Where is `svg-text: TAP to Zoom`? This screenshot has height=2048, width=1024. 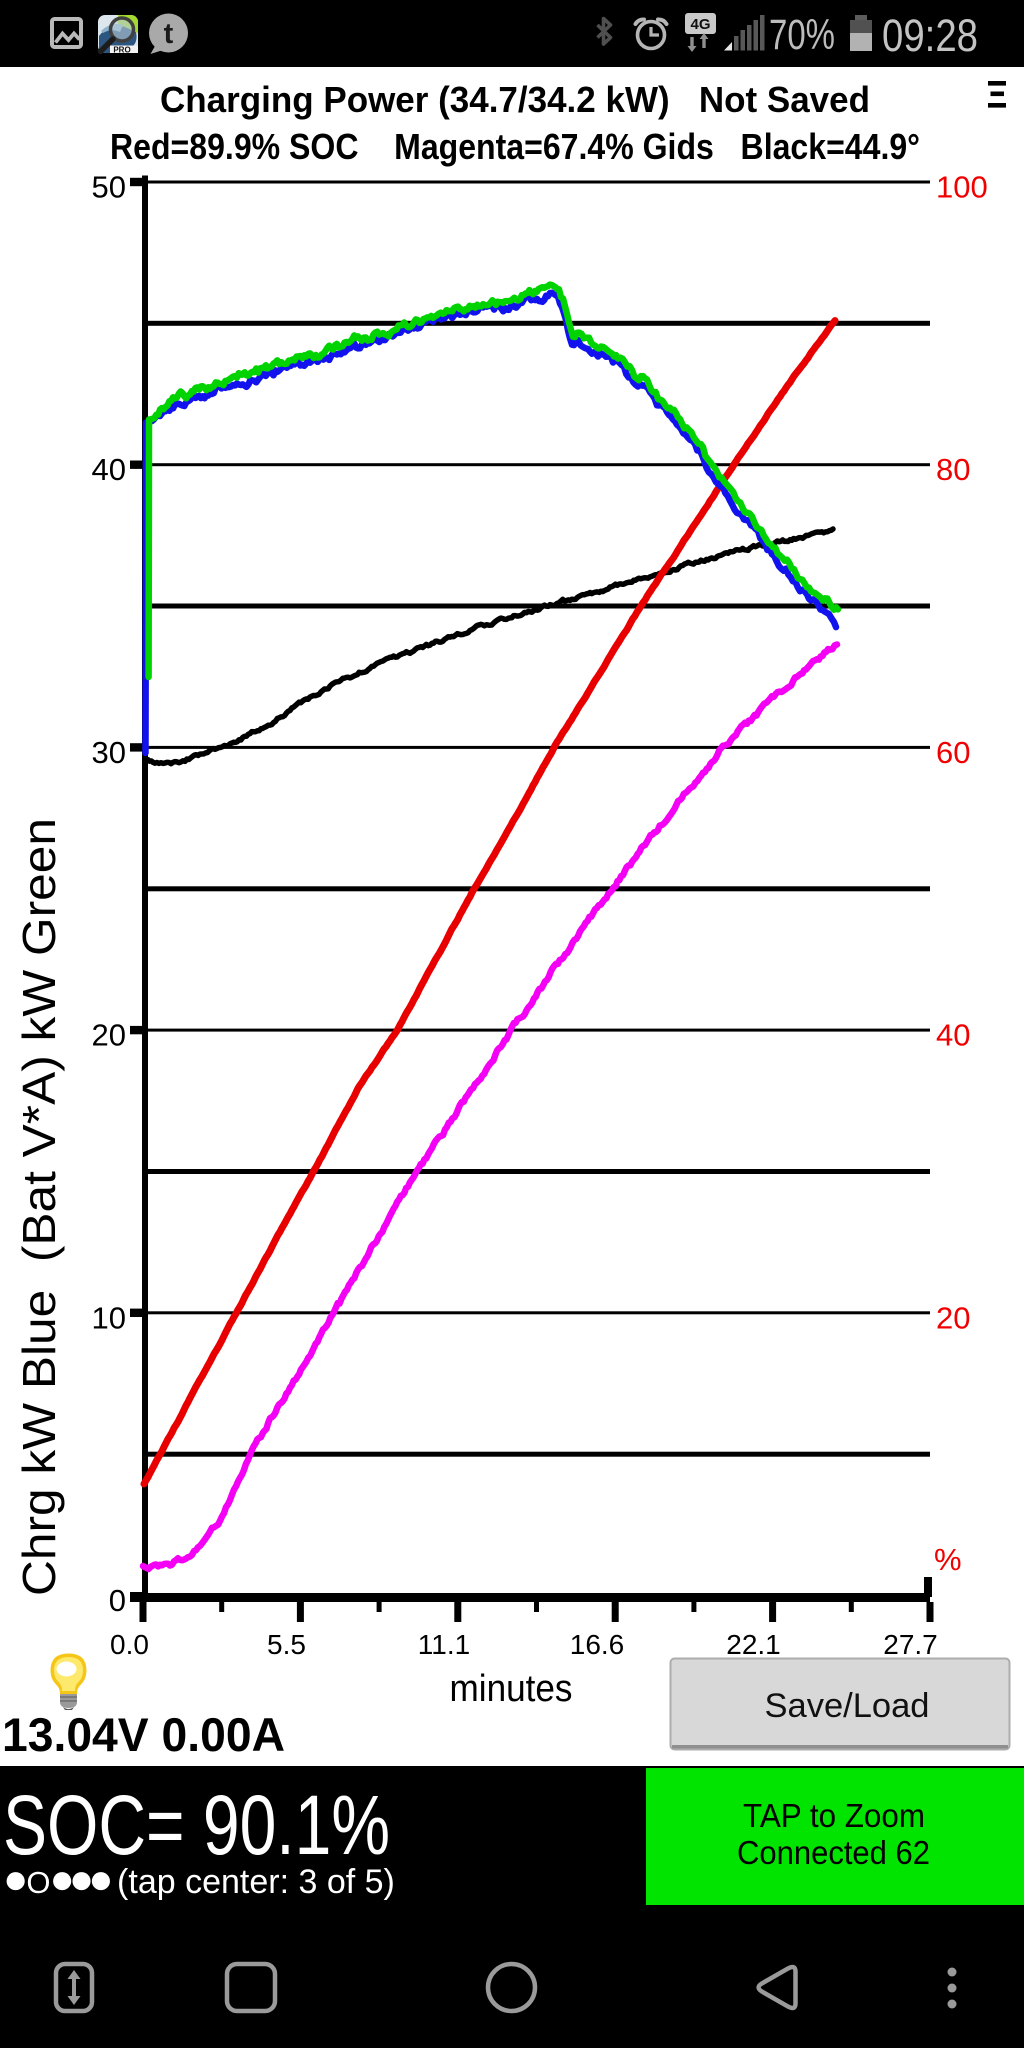
svg-text: TAP to Zoom is located at coordinates (834, 1815).